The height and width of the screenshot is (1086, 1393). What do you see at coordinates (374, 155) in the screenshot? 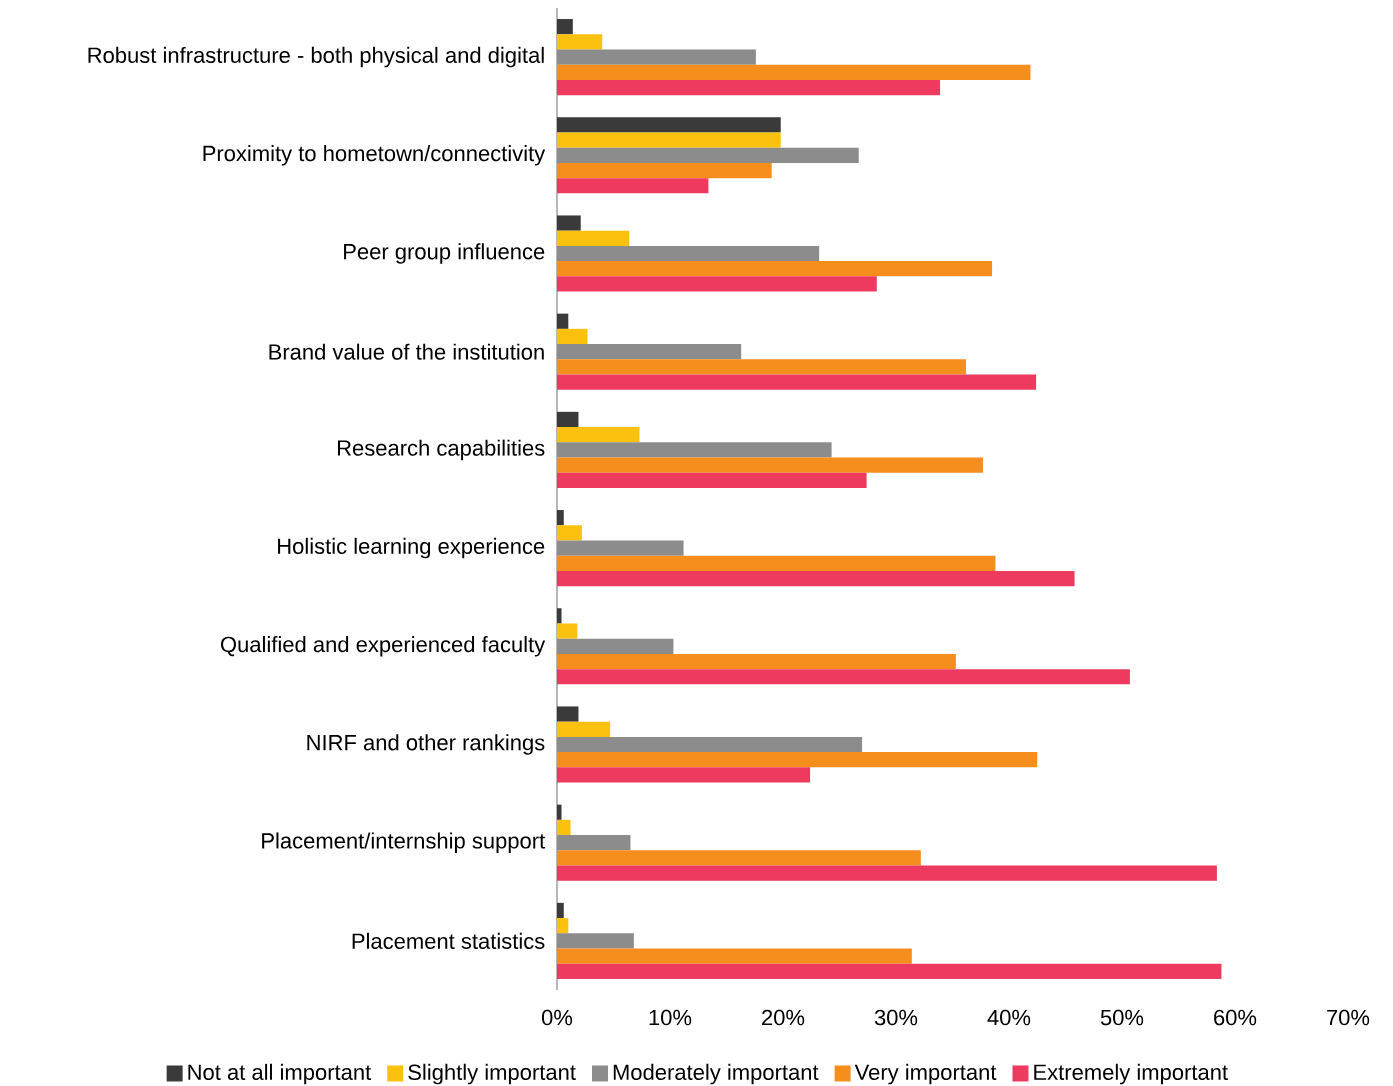
I see `y-tick-label: Proximity to hometown/connectivity` at bounding box center [374, 155].